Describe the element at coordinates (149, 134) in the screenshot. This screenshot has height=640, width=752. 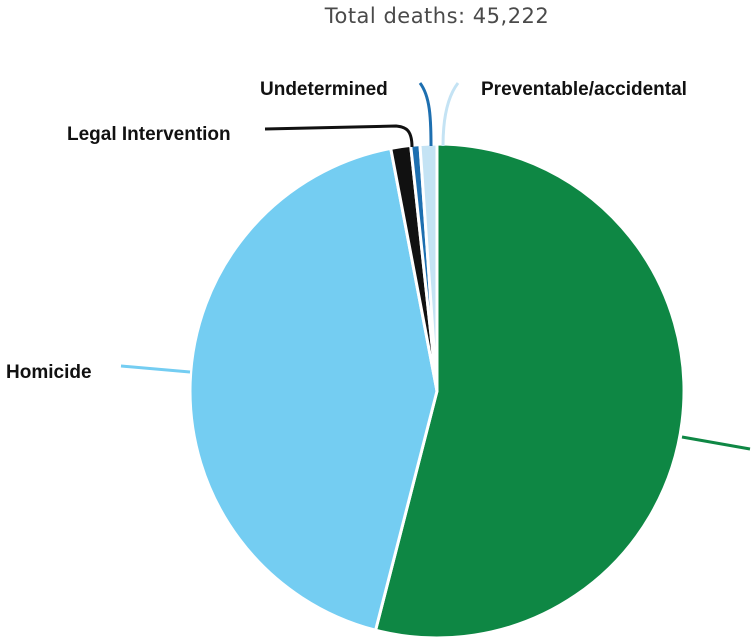
I see `slice-label: Legal Intervention` at that location.